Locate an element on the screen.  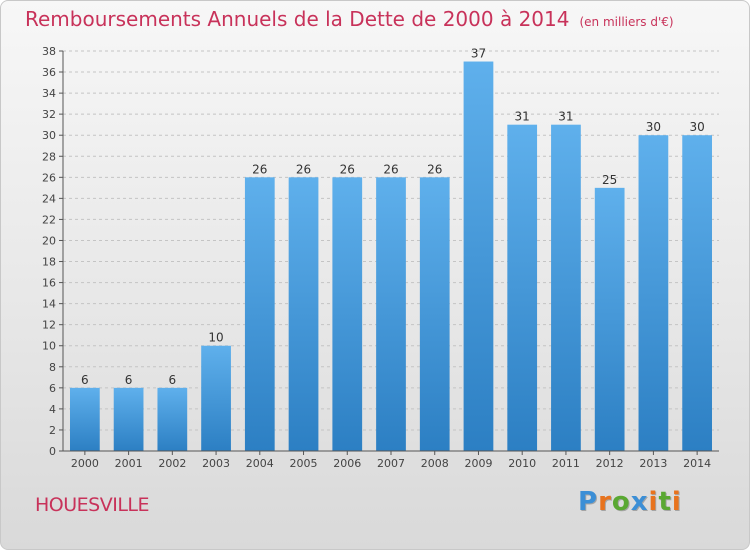
x-tick-label: 2008 is located at coordinates (435, 463).